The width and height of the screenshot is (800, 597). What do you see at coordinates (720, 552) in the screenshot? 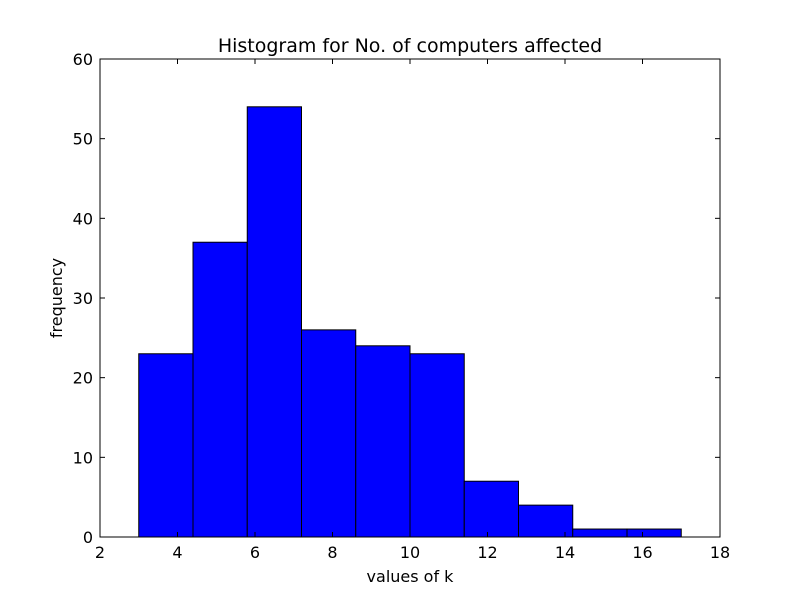
I see `x-tick-label: 18` at bounding box center [720, 552].